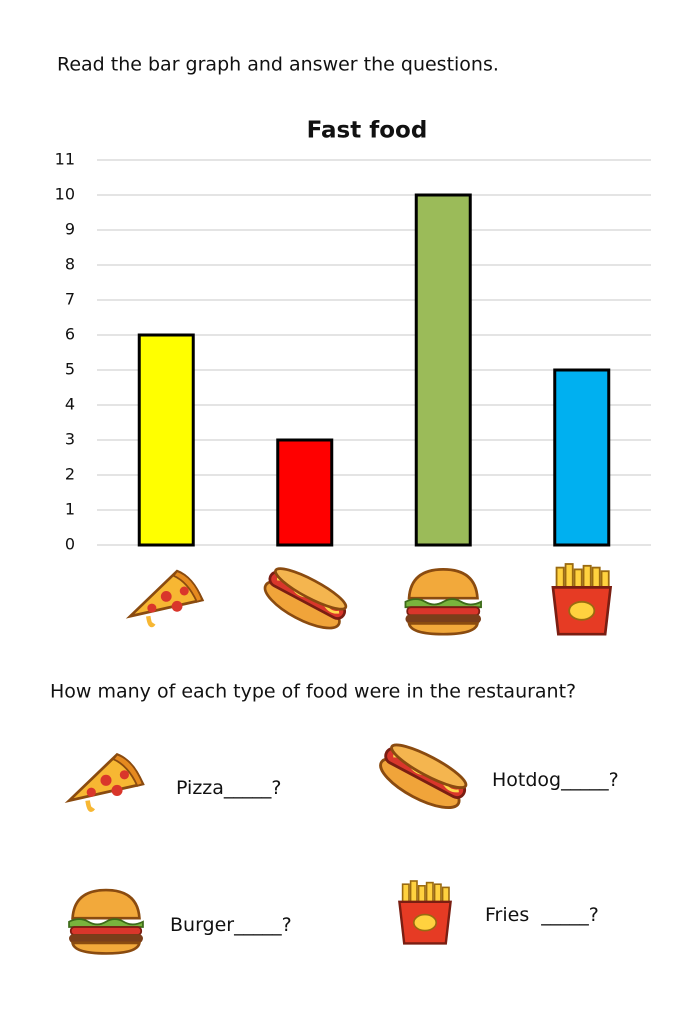  I want to click on answer-line: Burger_____?, so click(231, 925).